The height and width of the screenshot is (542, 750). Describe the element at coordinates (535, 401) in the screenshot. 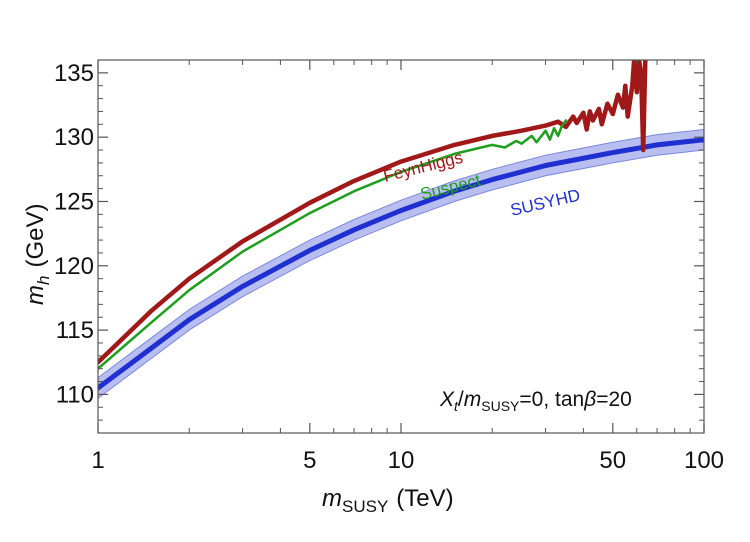

I see `annotation-parameters: Xt/mSUSY=0, tanβ=20` at that location.